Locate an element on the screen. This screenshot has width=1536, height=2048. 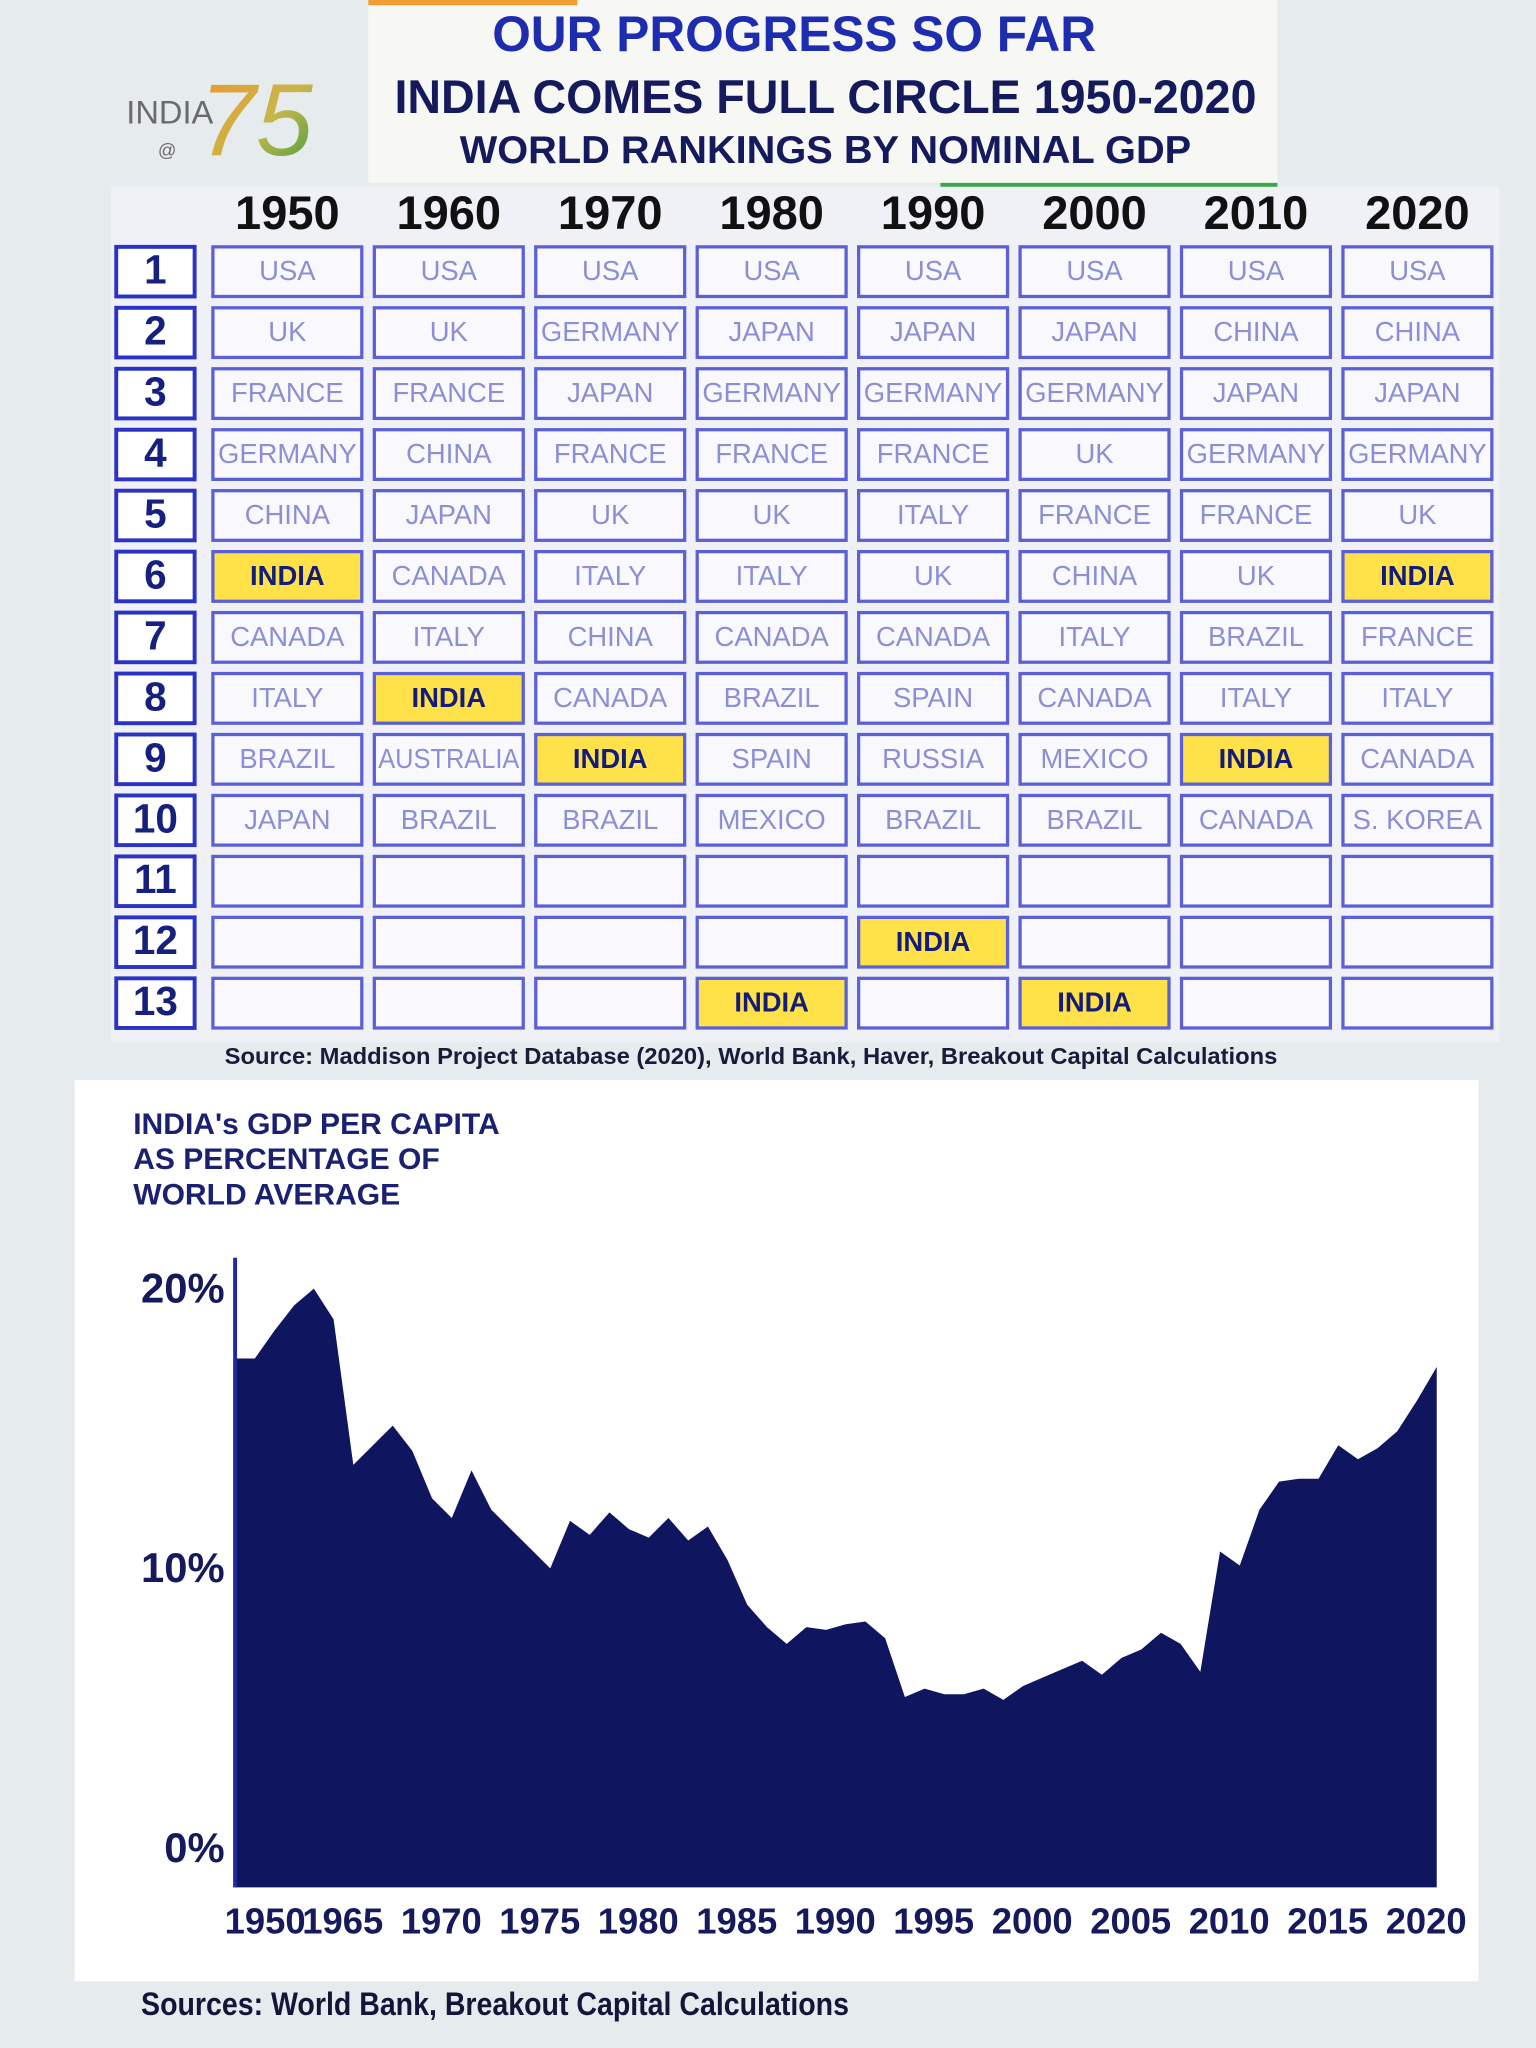
column-header: 1950 is located at coordinates (287, 212).